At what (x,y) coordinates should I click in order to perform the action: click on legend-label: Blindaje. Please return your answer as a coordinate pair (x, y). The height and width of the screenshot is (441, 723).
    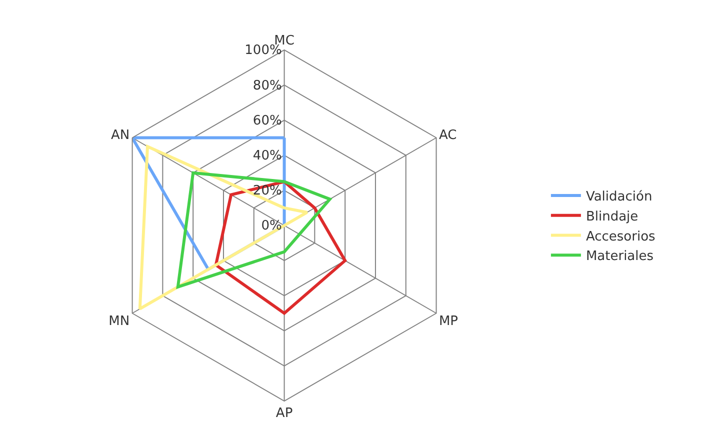
    Looking at the image, I should click on (612, 216).